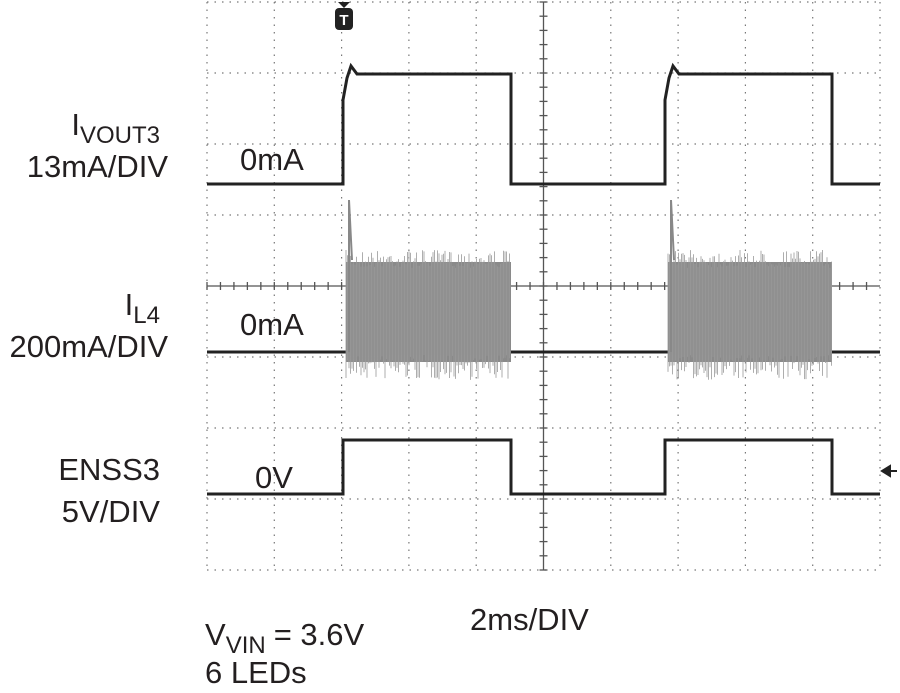 The width and height of the screenshot is (900, 693). What do you see at coordinates (543, 467) in the screenshot?
I see `trace-enss3` at bounding box center [543, 467].